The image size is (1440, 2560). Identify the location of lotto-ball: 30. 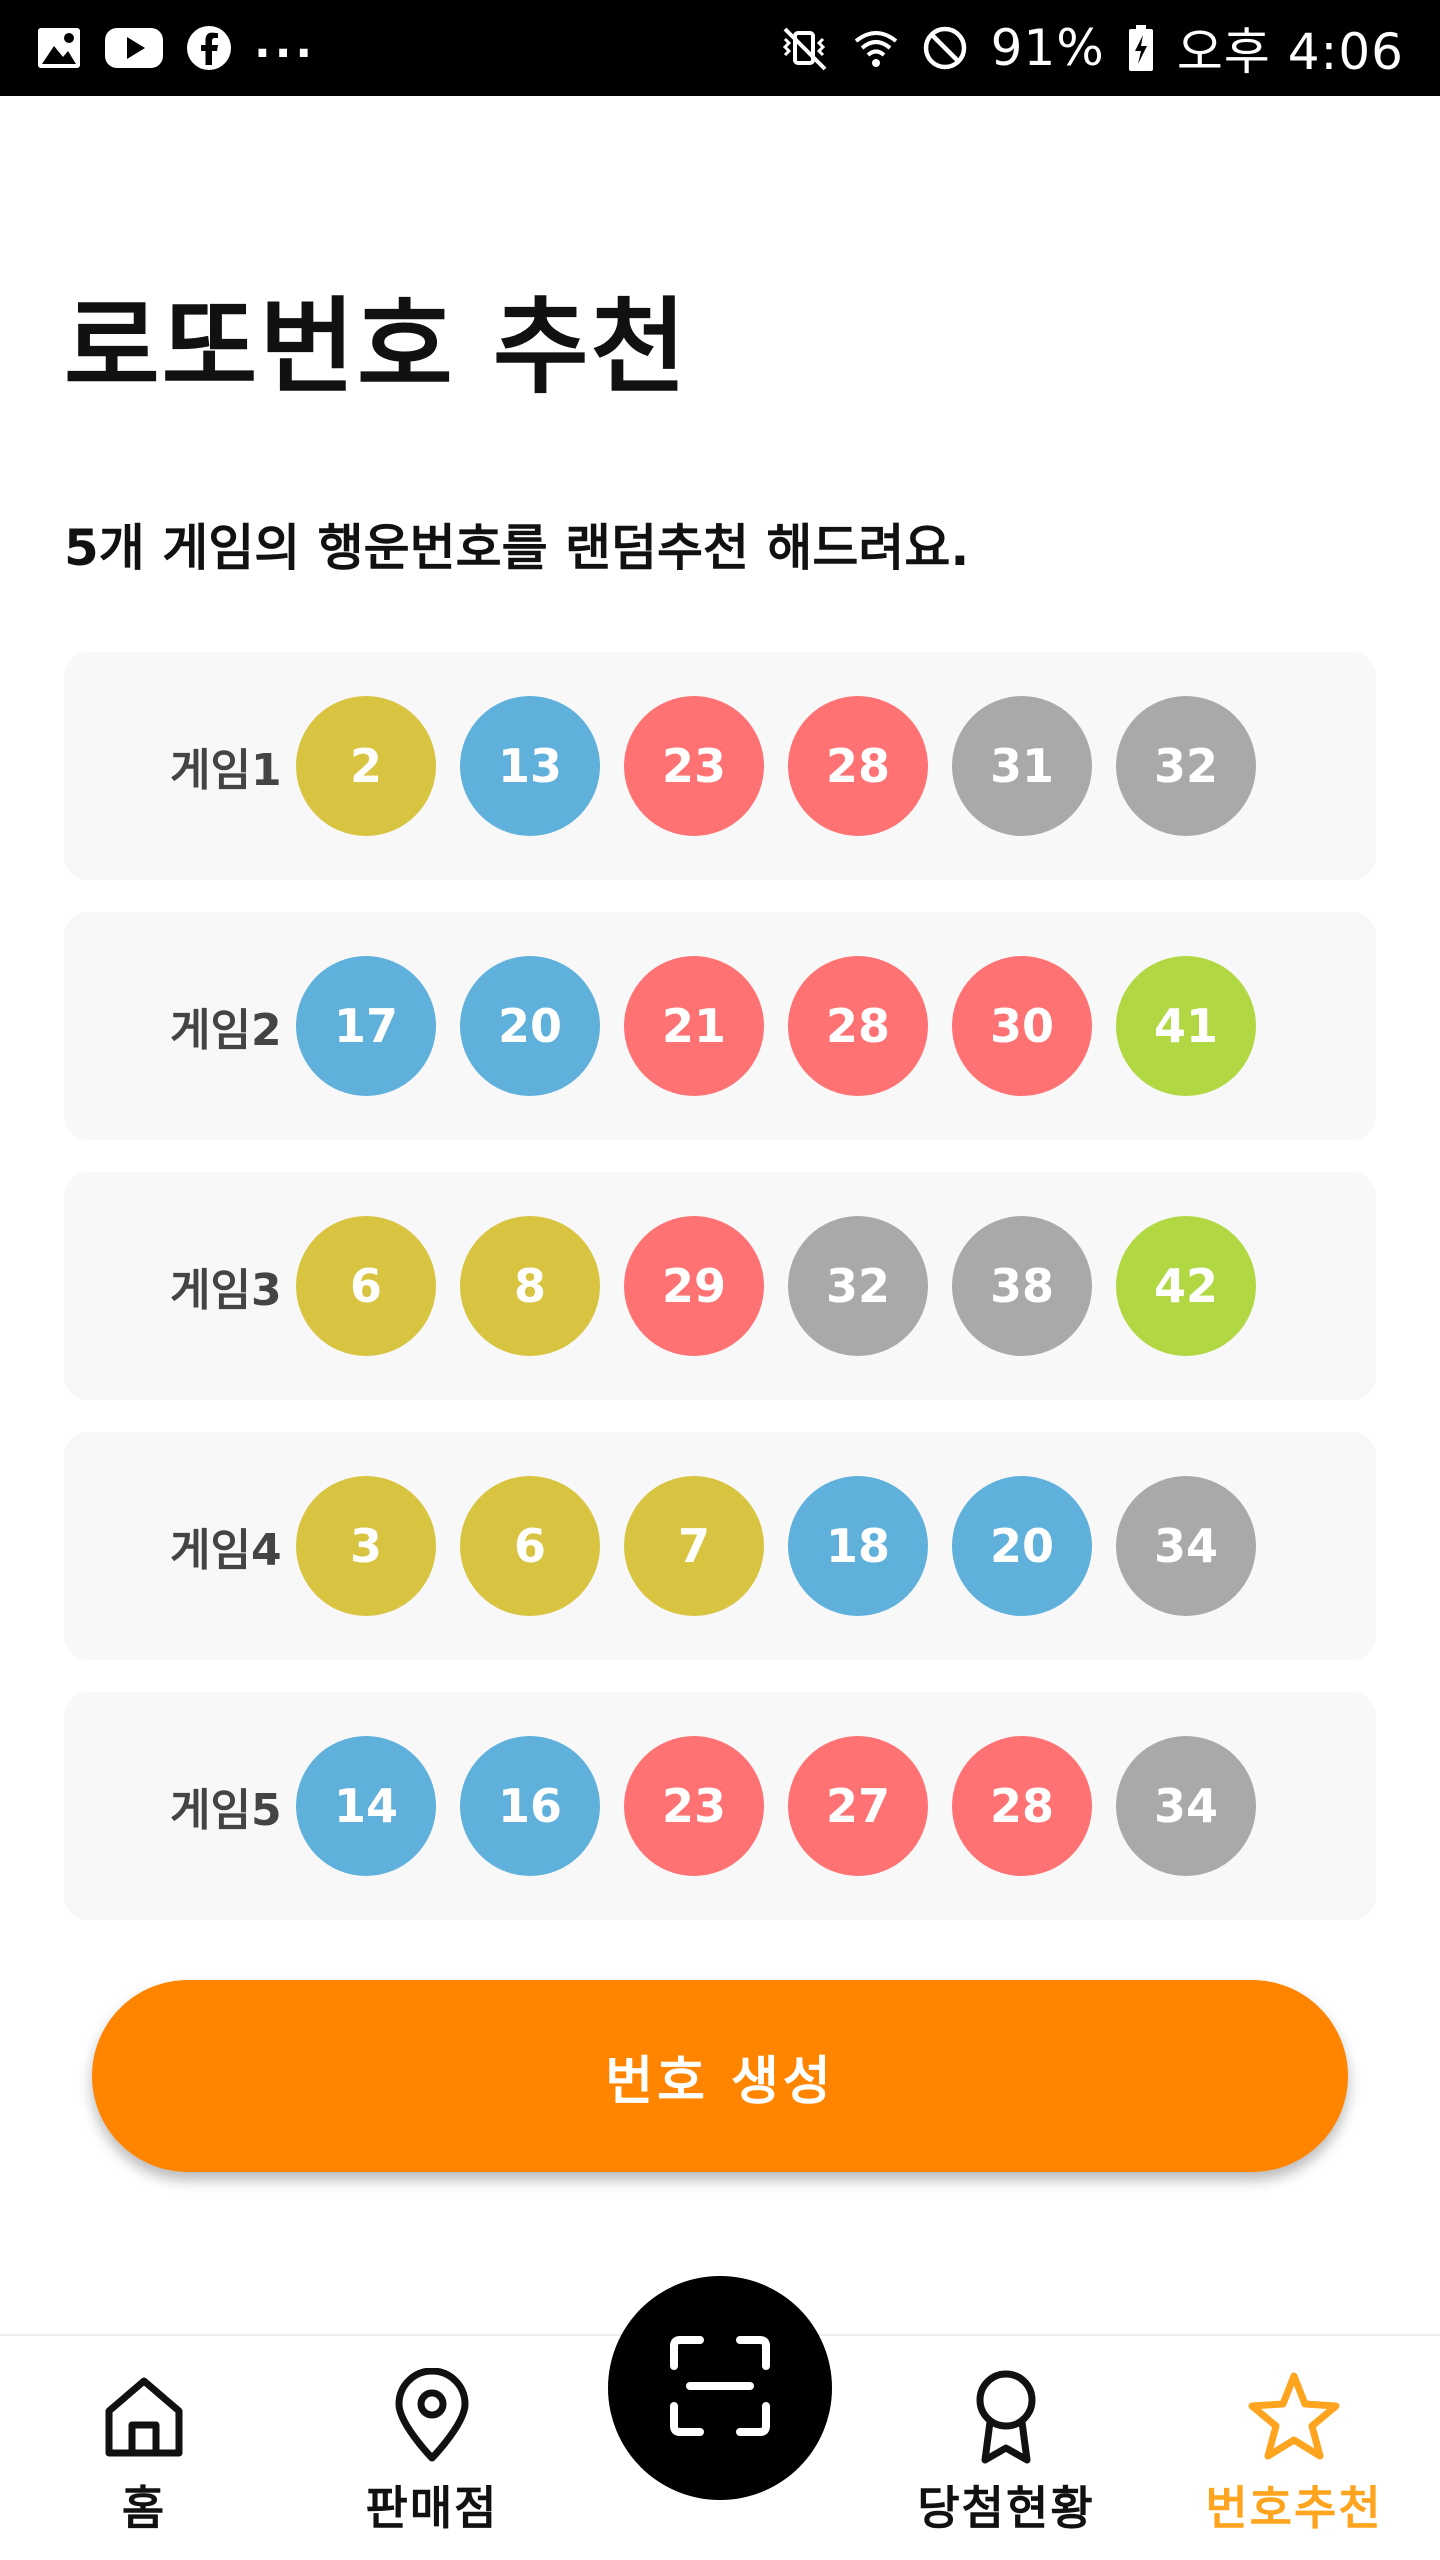
(1022, 1026).